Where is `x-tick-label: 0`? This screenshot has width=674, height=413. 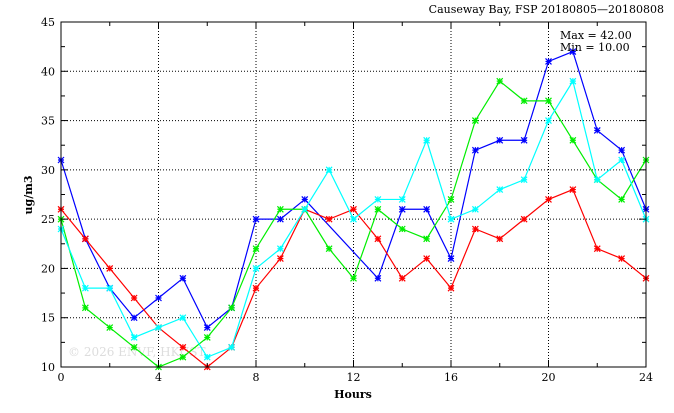 x-tick-label: 0 is located at coordinates (61, 377).